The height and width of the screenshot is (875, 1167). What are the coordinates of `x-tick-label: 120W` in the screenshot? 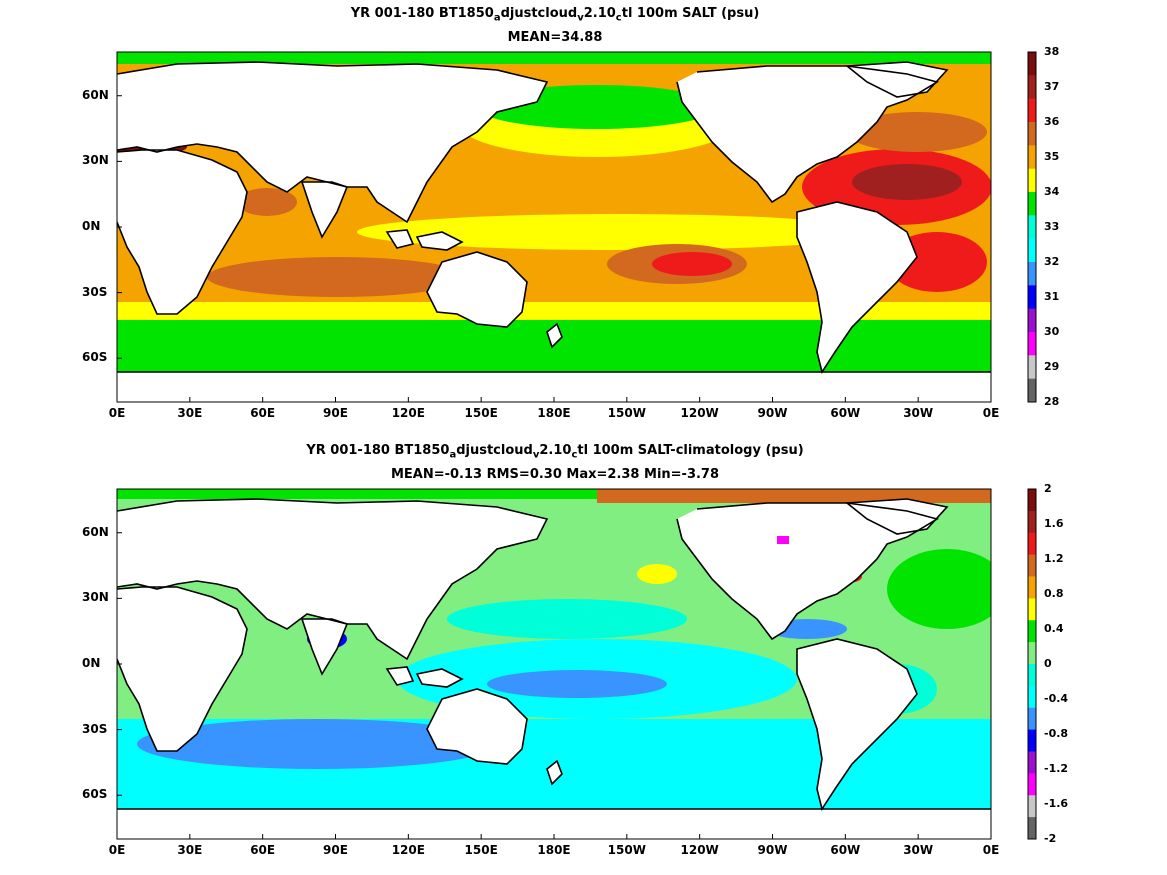 It's located at (699, 850).